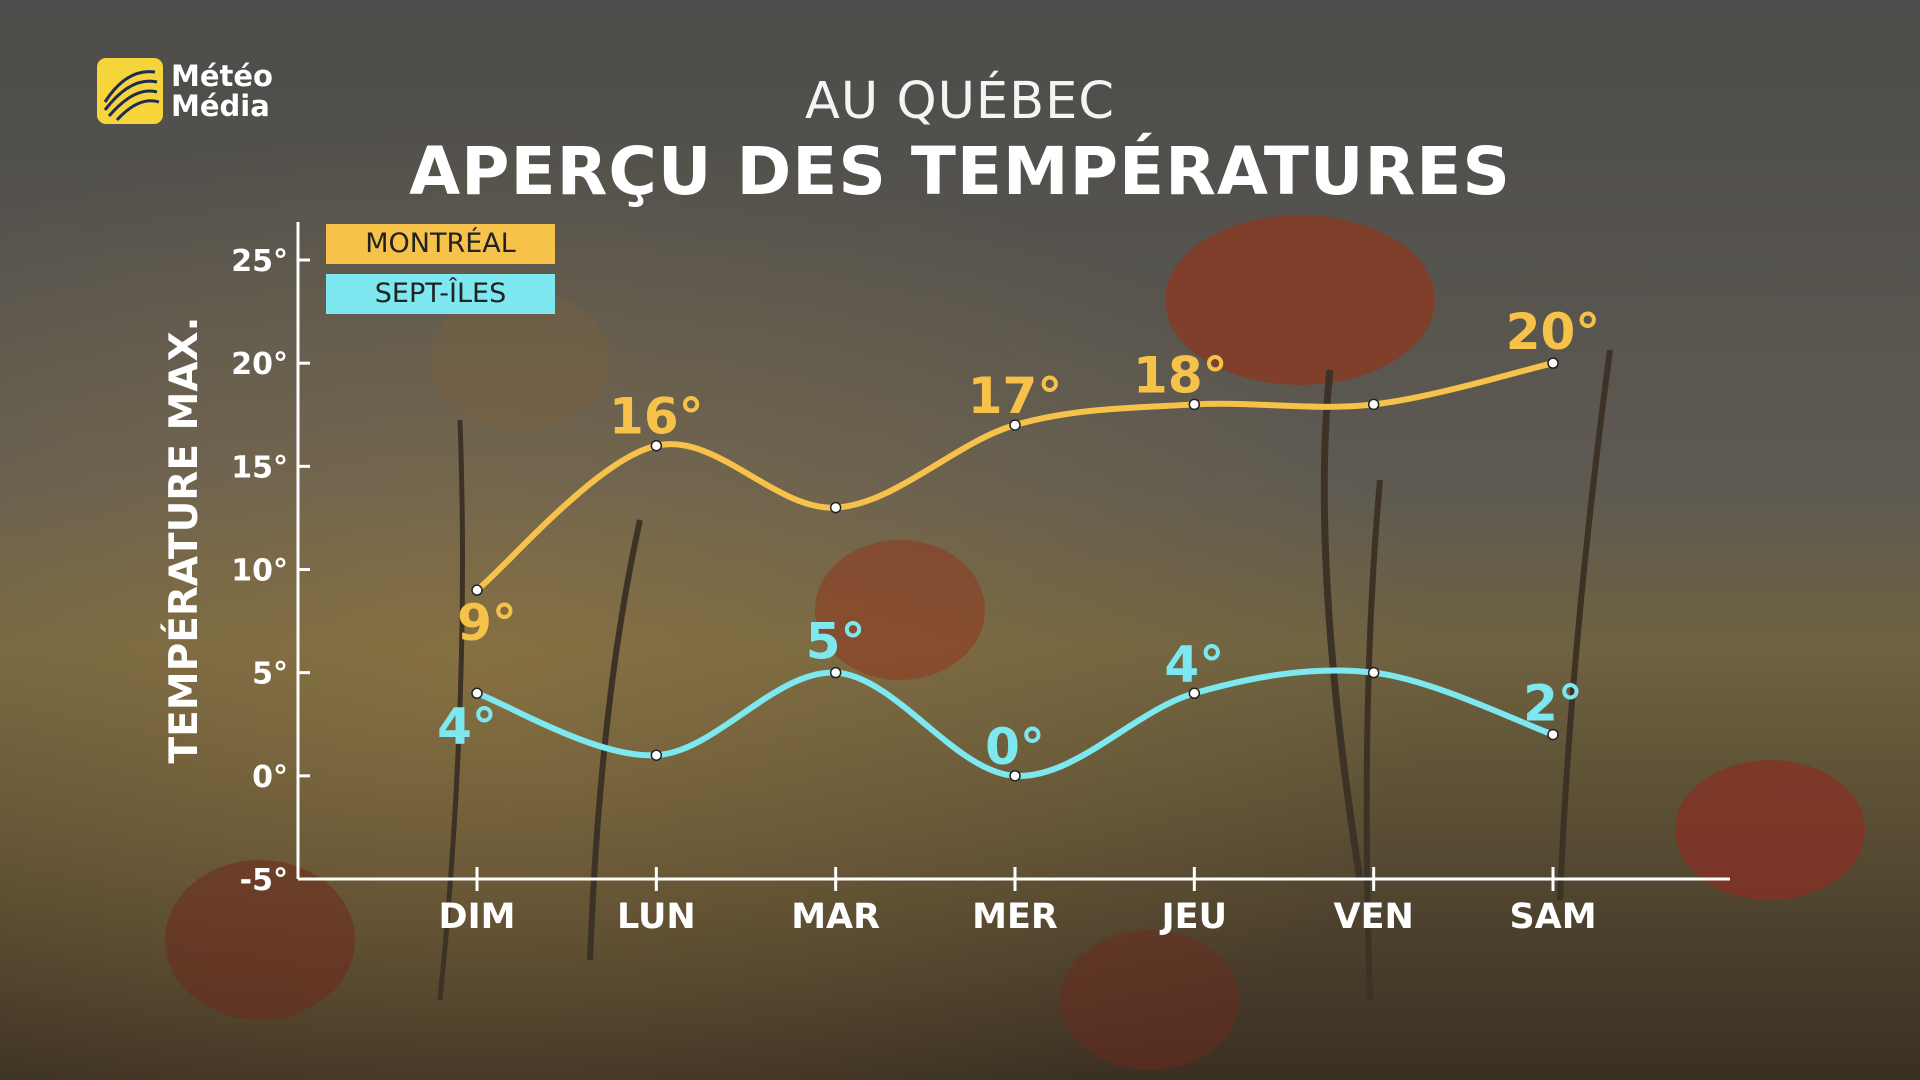 The width and height of the screenshot is (1920, 1080). Describe the element at coordinates (270, 674) in the screenshot. I see `y-tick-label: 5°` at that location.